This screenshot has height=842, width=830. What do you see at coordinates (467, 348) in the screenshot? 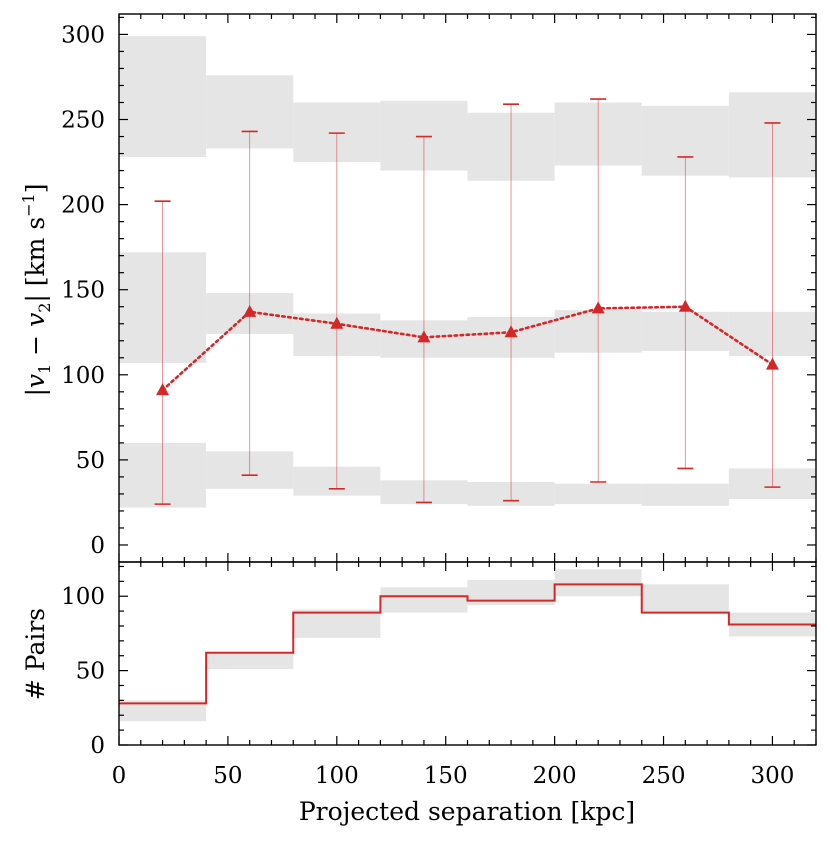
I see `median-line` at bounding box center [467, 348].